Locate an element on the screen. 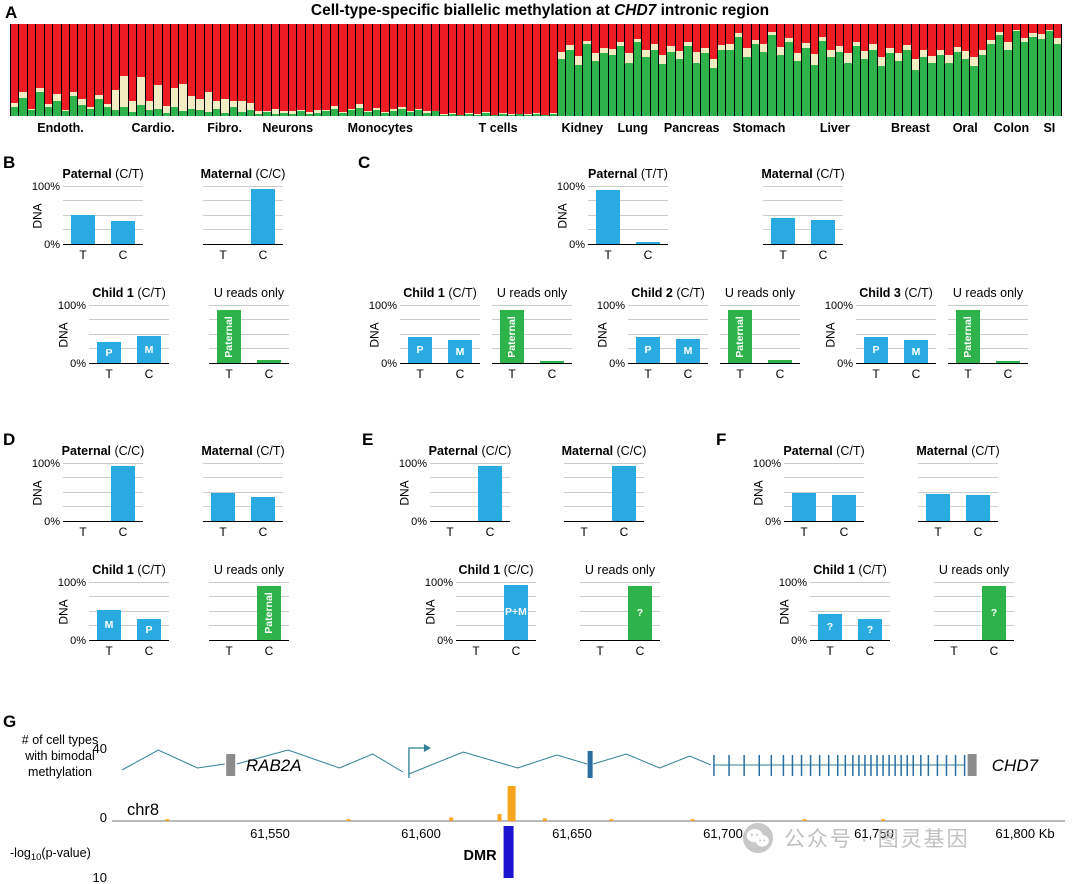  plot-area: P+M is located at coordinates (496, 611).